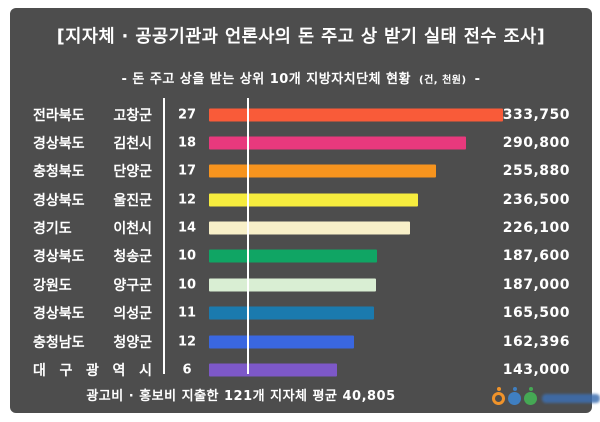 Image resolution: width=600 pixels, height=422 pixels. Describe the element at coordinates (59, 172) in the screenshot. I see `row-label-part: 충청북도` at that location.